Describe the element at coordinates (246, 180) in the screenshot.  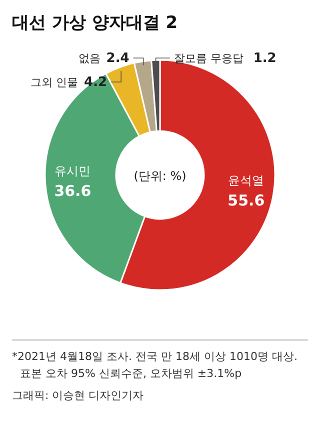
I see `slice-label: 윤석열` at that location.